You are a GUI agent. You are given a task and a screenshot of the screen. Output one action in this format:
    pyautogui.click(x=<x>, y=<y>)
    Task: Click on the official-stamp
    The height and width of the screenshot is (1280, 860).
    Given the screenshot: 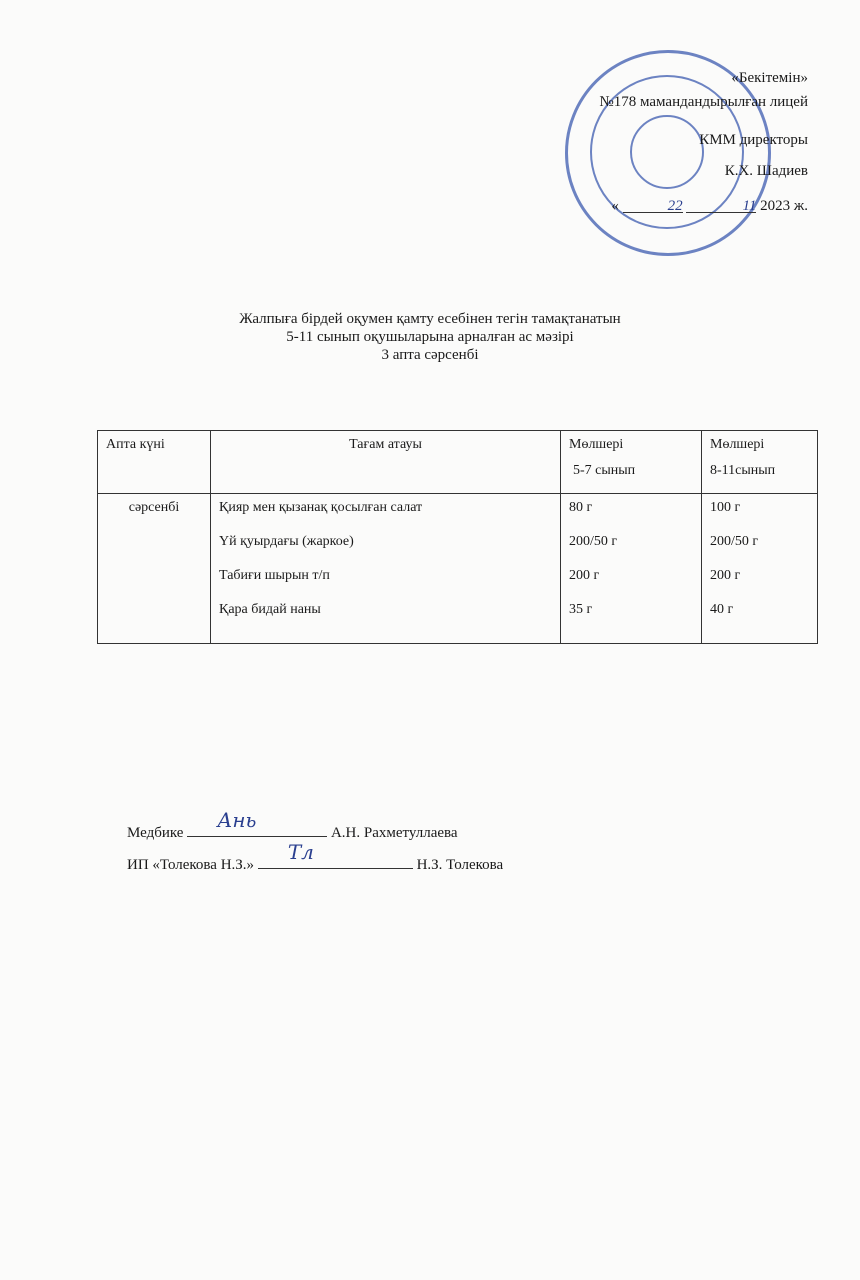 What is the action you would take?
    pyautogui.click(x=668, y=153)
    